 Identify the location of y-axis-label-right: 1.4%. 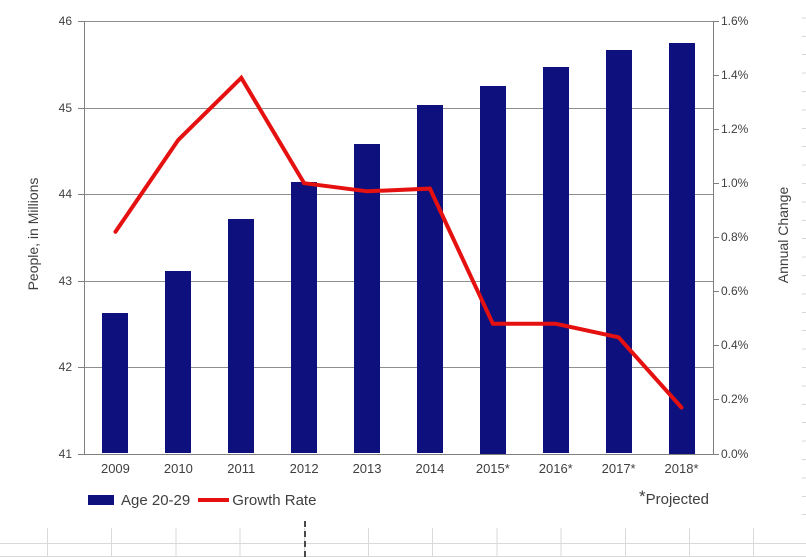
(735, 75).